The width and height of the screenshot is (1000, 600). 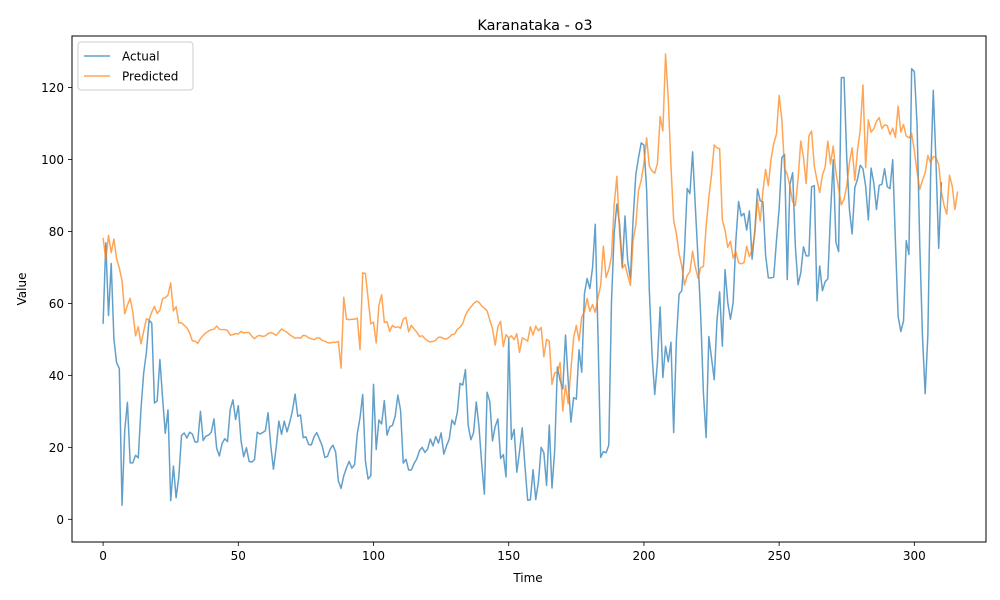 What do you see at coordinates (779, 556) in the screenshot?
I see `x-tick-label: 250` at bounding box center [779, 556].